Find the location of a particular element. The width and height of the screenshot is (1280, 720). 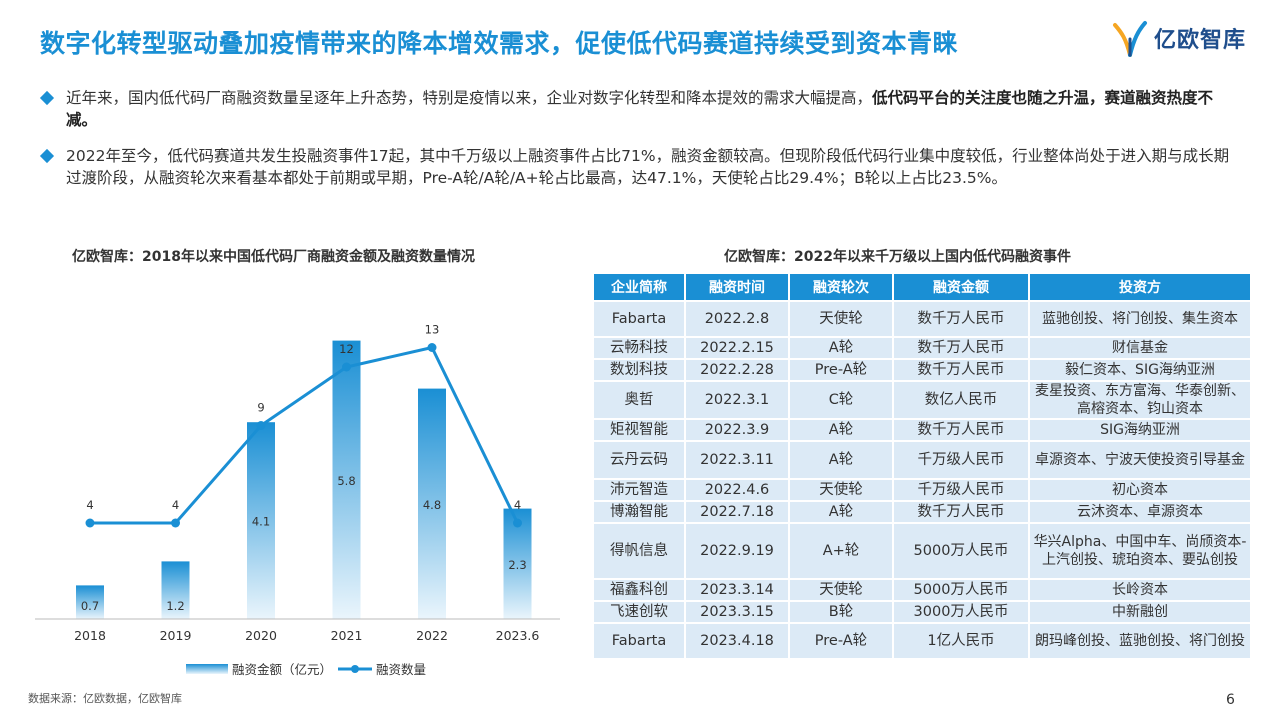

chart-title: 亿欧智库：2018年以来中国低代码厂商融资金额及融资数量情况 is located at coordinates (273, 257).